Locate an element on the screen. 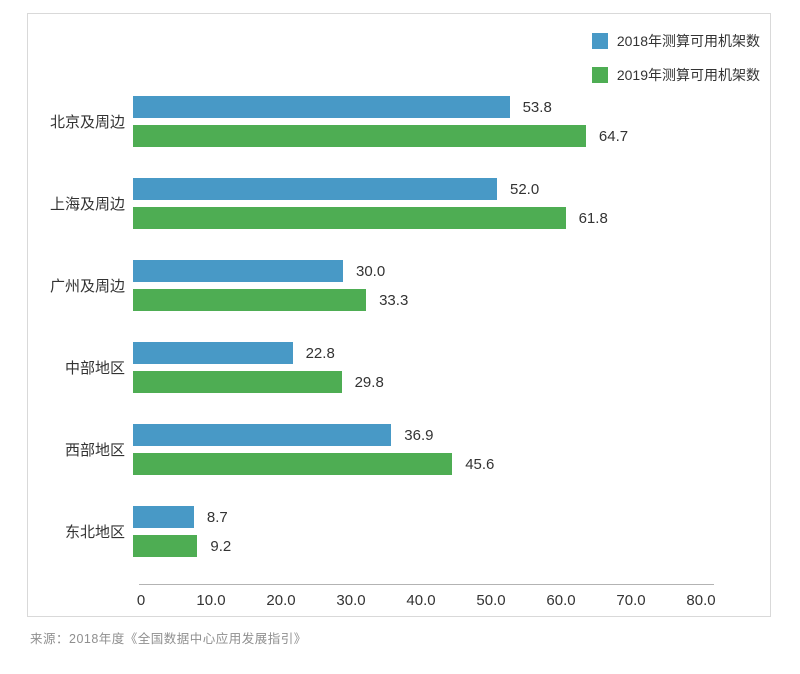 Image resolution: width=800 pixels, height=674 pixels. bar-row: 30.0 is located at coordinates (270, 271).